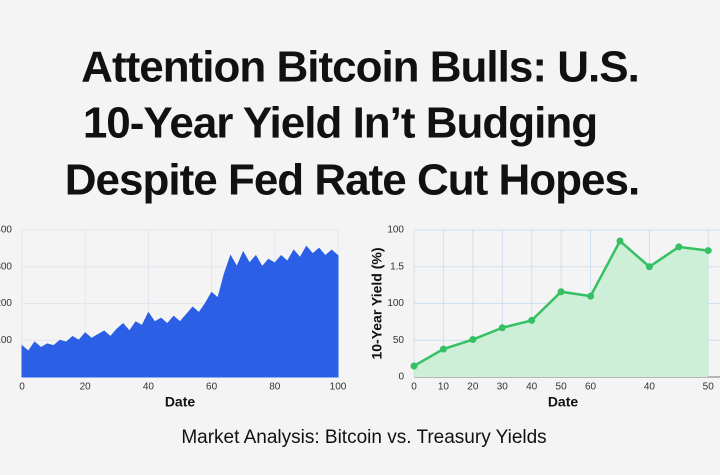 Image resolution: width=720 pixels, height=475 pixels. Describe the element at coordinates (401, 377) in the screenshot. I see `y-tick-label: 0` at that location.